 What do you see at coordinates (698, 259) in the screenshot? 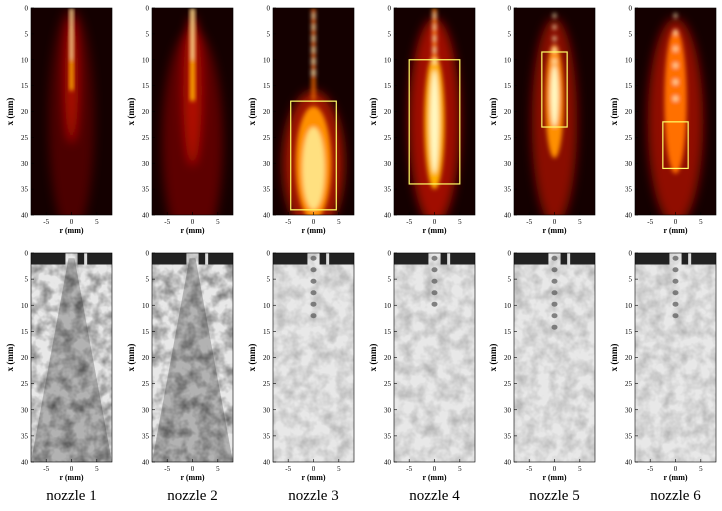
I see `nozzle-housing-right` at bounding box center [698, 259].